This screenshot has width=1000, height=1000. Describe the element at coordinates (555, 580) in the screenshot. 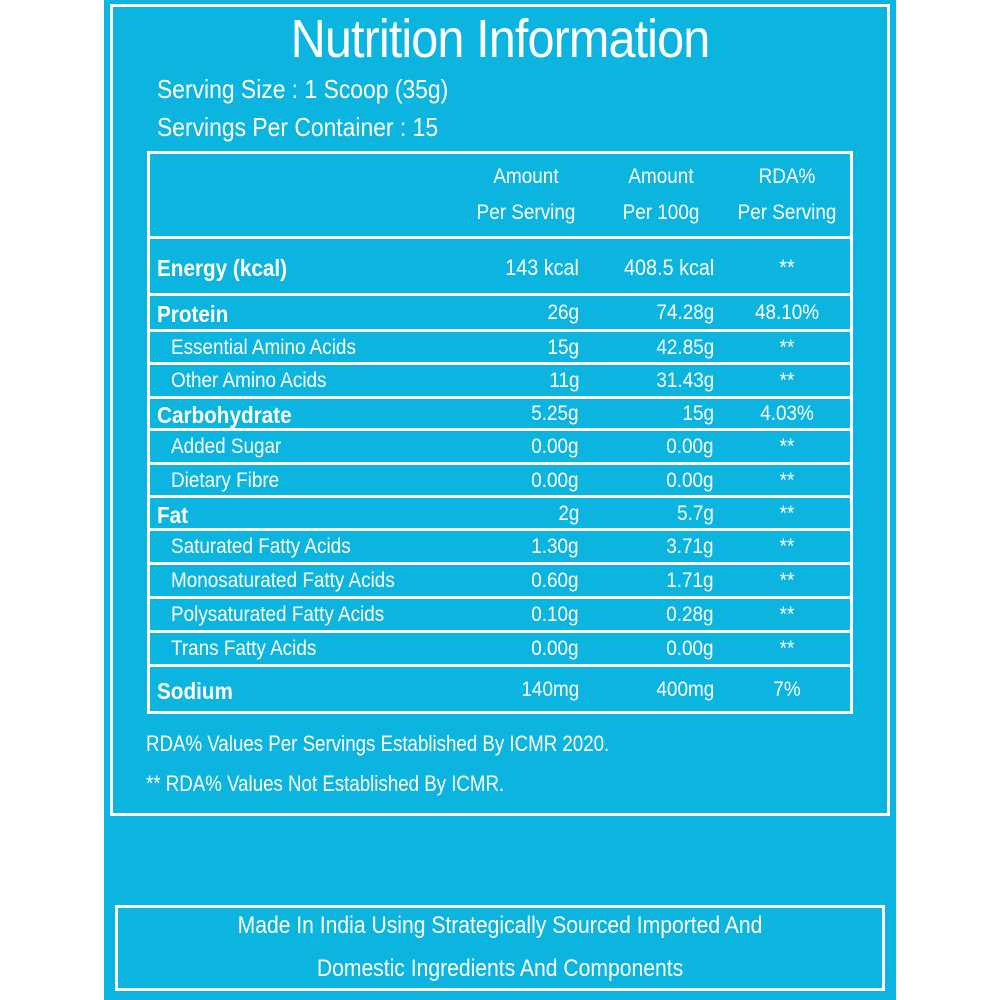

I see `per-serving-value: 0.60g` at that location.